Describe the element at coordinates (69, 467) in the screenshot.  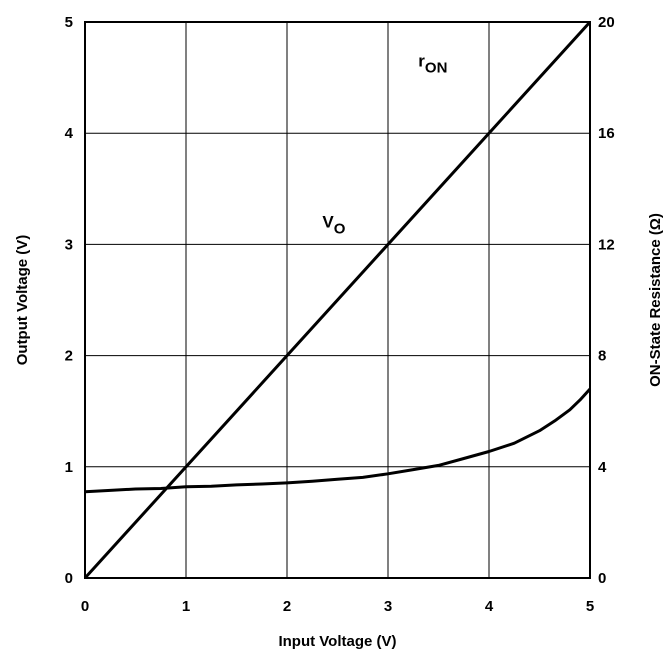
I see `y-tick-label: 1` at that location.